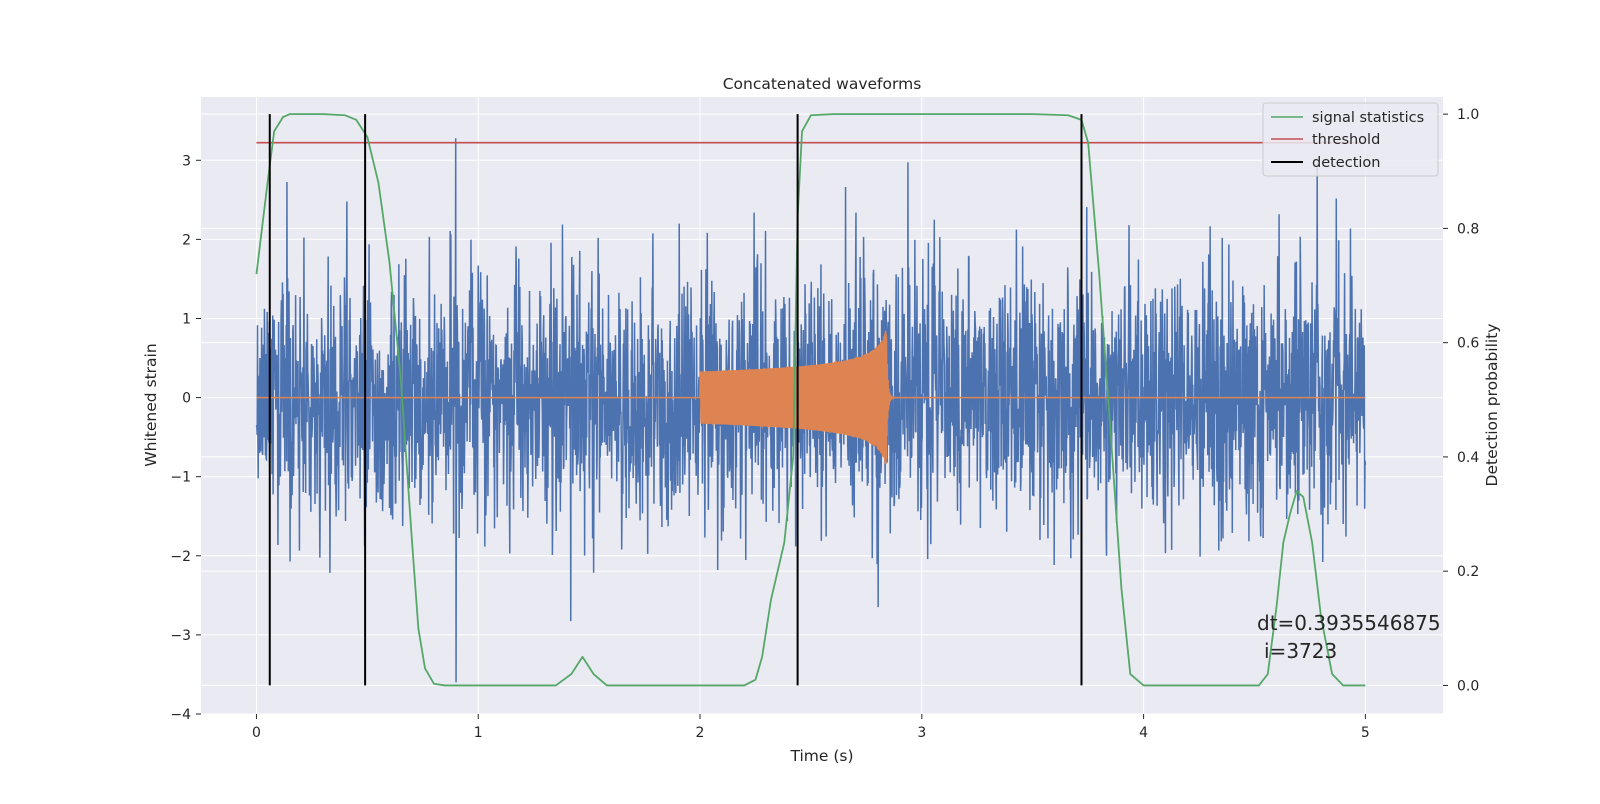  What do you see at coordinates (921, 733) in the screenshot?
I see `x-tick-label: 3` at bounding box center [921, 733].